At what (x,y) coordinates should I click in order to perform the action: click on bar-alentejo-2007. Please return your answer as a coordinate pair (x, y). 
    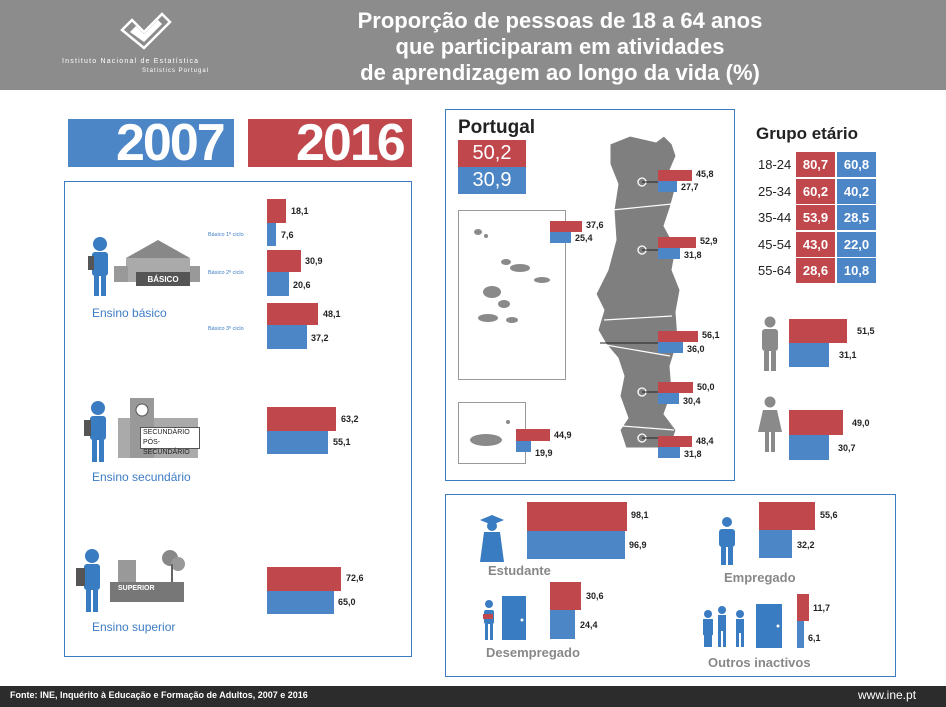
    Looking at the image, I should click on (668, 398).